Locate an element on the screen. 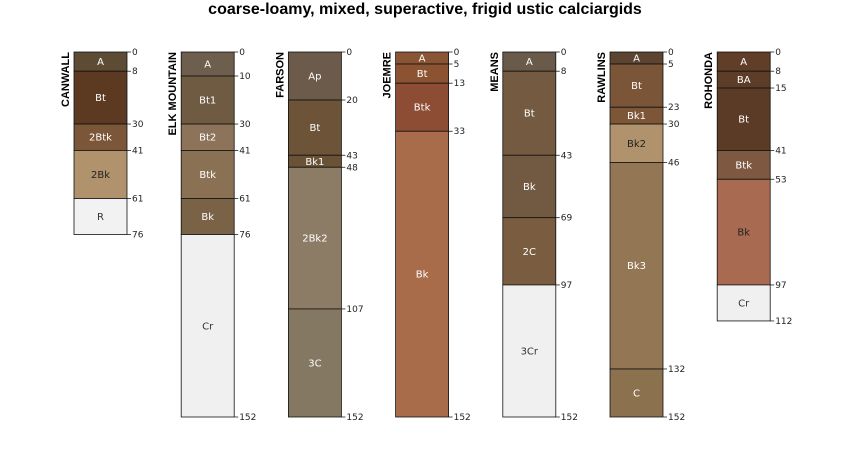  horizon-label: Bk3 is located at coordinates (636, 266).